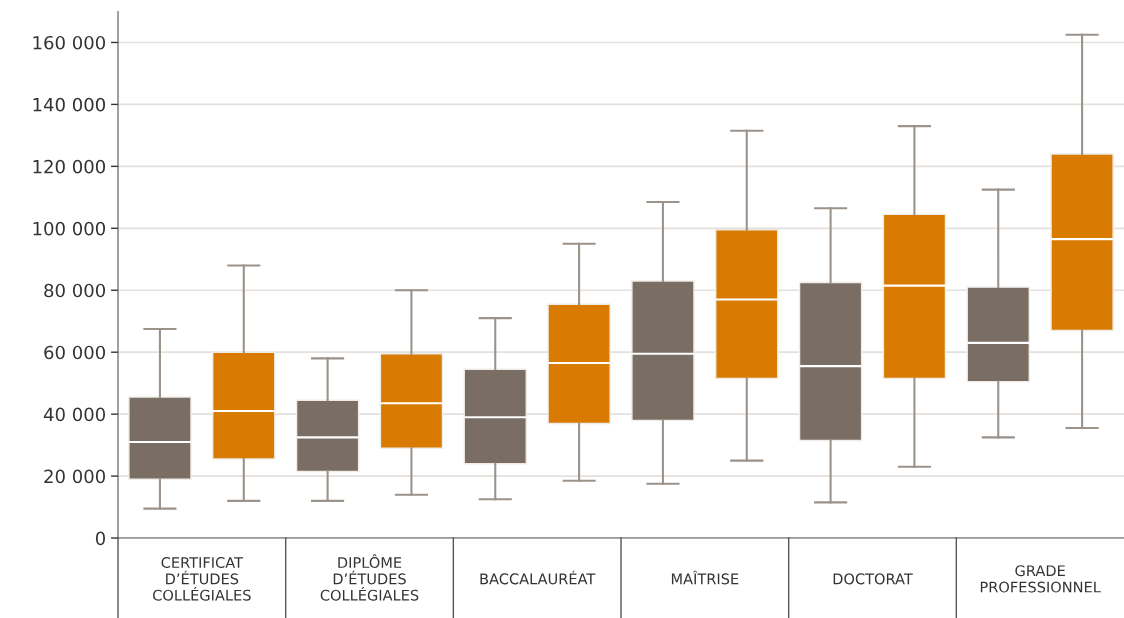 The height and width of the screenshot is (618, 1124). I want to click on y-tick-label: 20 000, so click(75, 476).